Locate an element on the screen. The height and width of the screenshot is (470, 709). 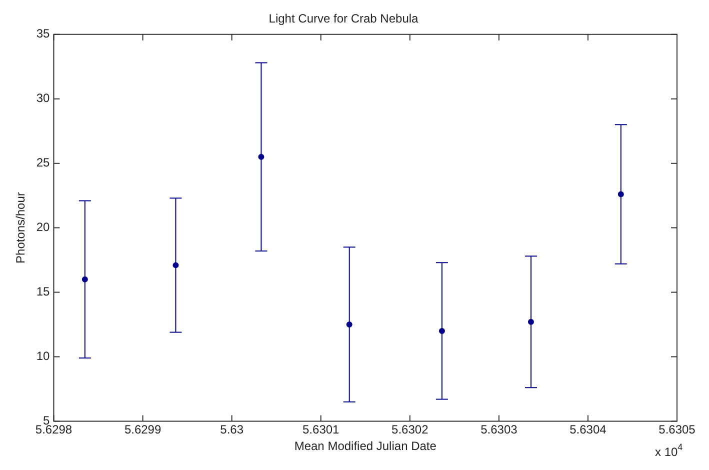
x-tick-label: 5.6299 is located at coordinates (143, 429).